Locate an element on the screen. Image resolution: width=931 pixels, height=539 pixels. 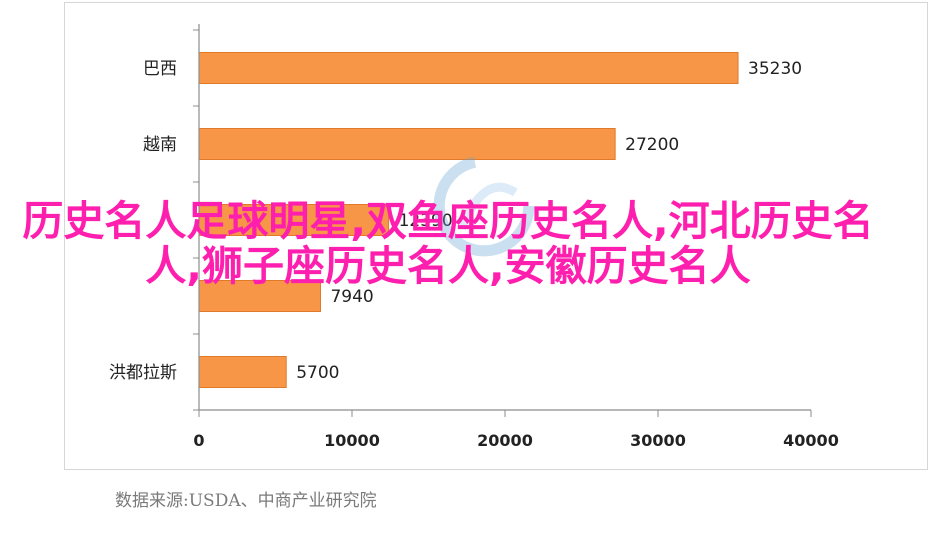
x-tick-label: 40000 is located at coordinates (811, 440).